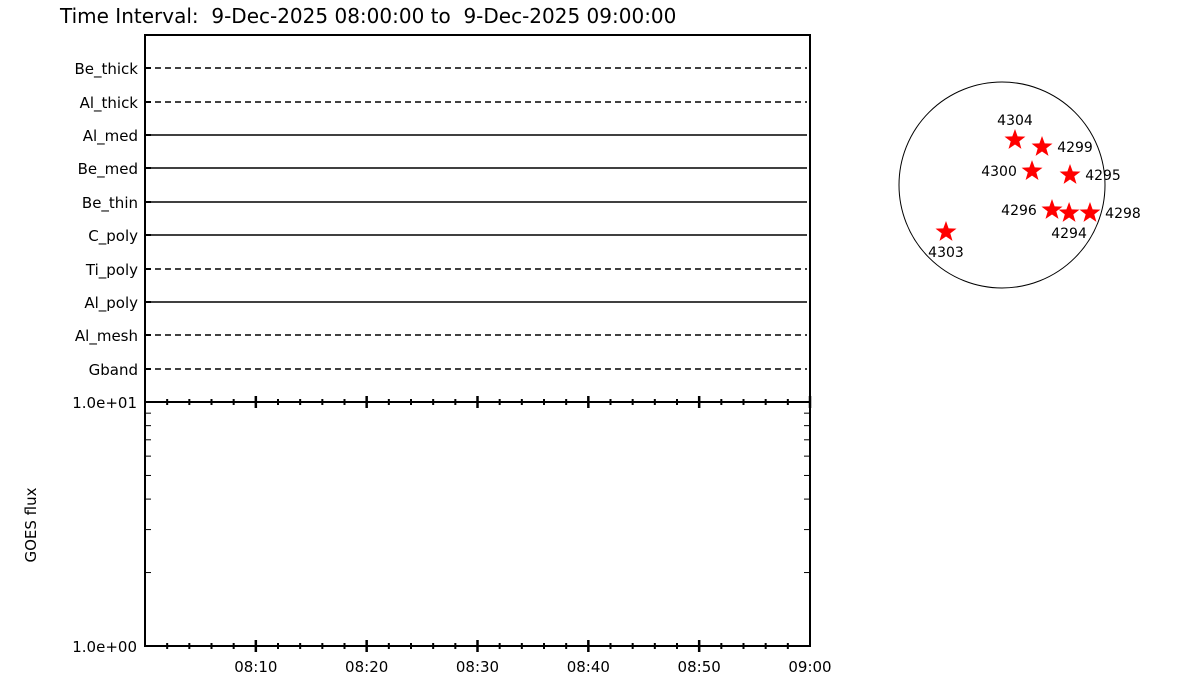 This screenshot has width=1200, height=700. Describe the element at coordinates (1123, 214) in the screenshot. I see `active-region-label: 4298` at that location.